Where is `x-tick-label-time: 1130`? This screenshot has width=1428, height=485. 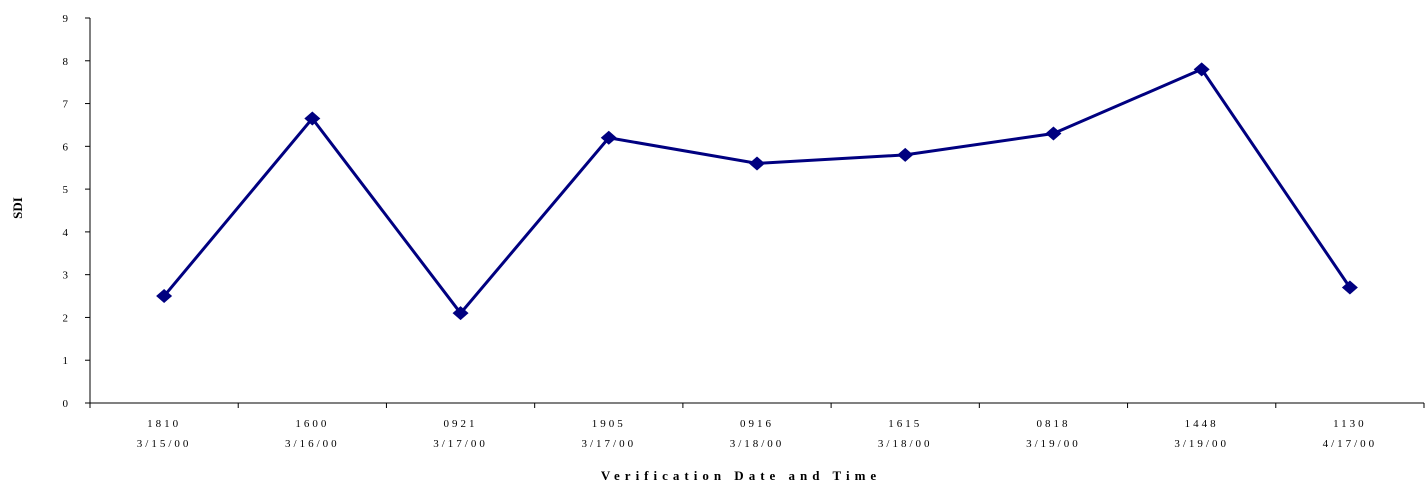
x-tick-label-time: 1130 is located at coordinates (1350, 424).